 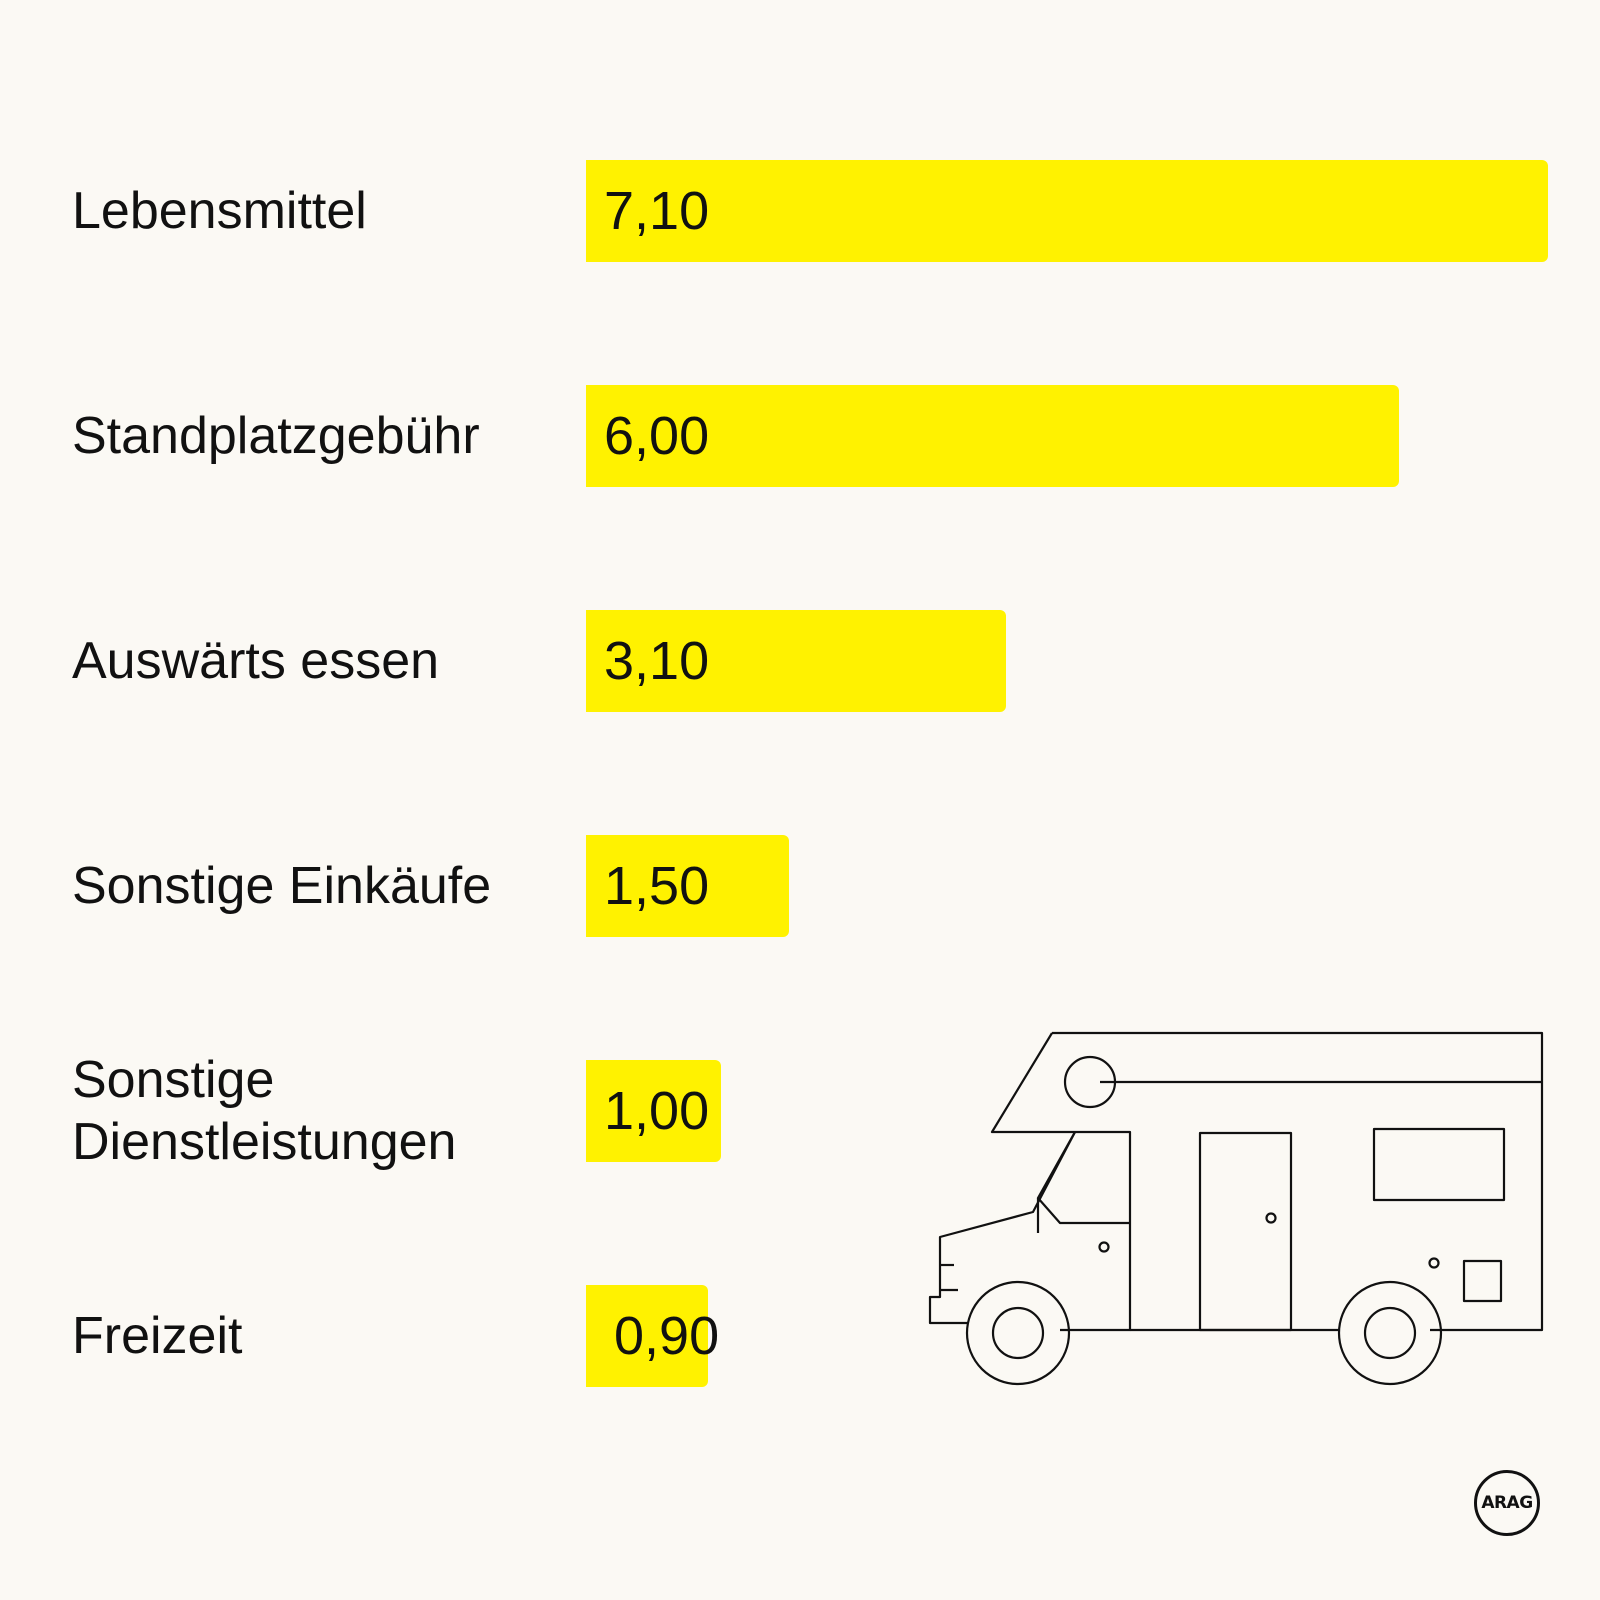 I want to click on category-label: Sonstige Dienstleistungen, so click(x=264, y=1111).